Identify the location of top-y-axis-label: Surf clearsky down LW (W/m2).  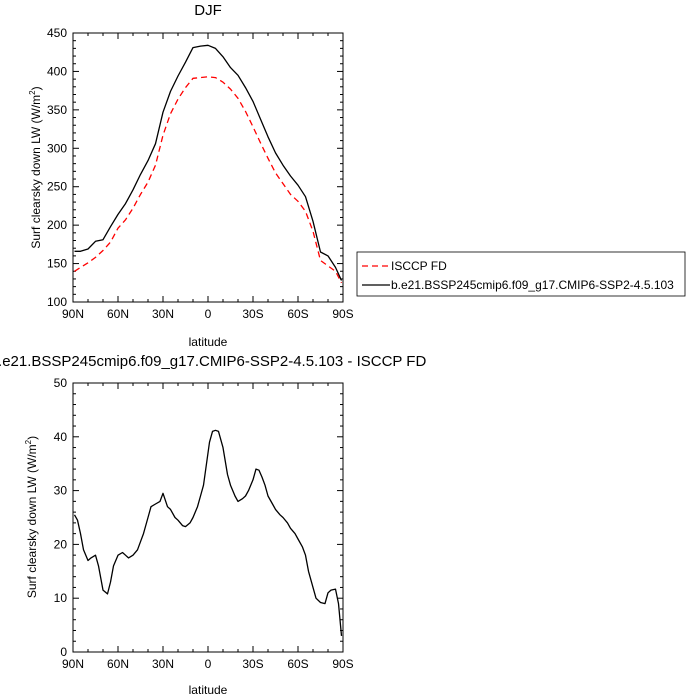
(35, 167).